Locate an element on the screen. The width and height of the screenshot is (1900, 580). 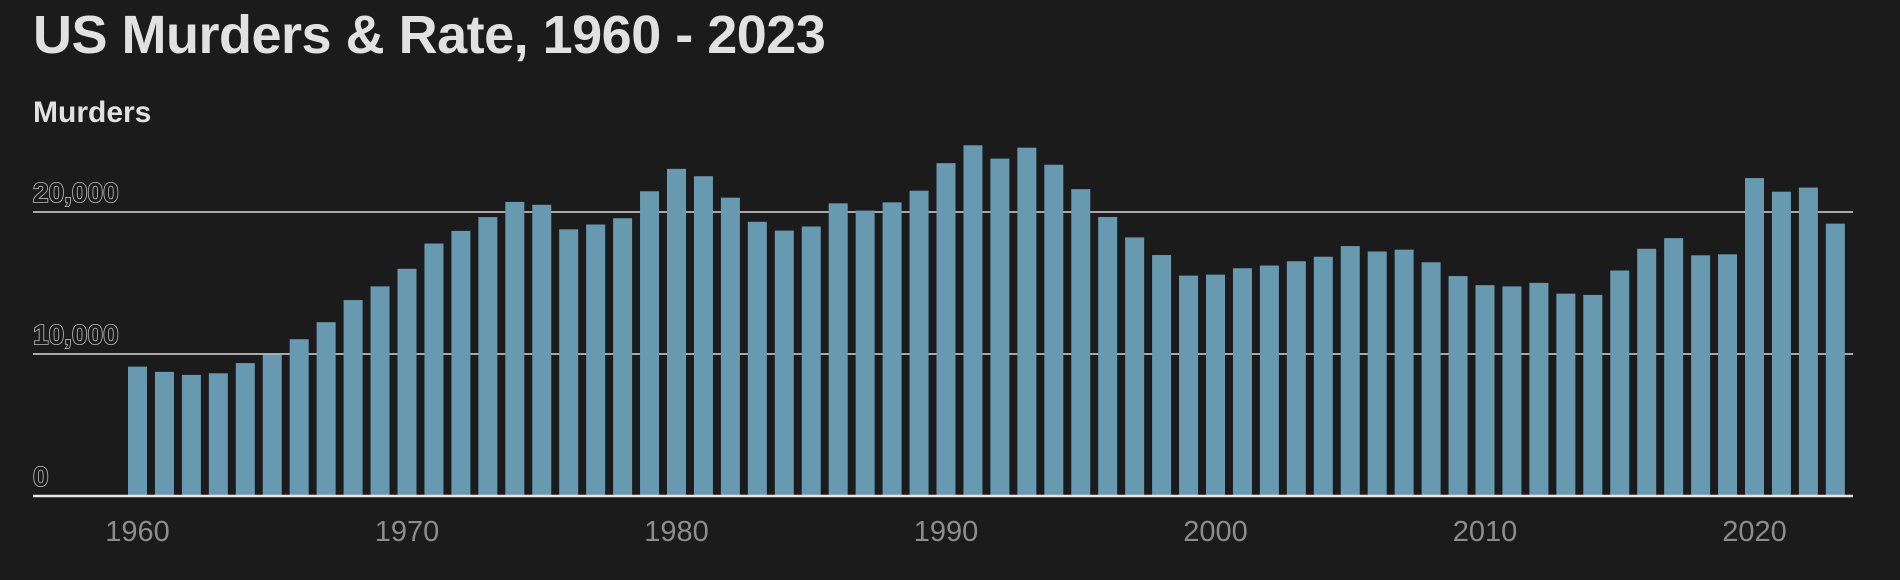
bar-1967 is located at coordinates (326, 409).